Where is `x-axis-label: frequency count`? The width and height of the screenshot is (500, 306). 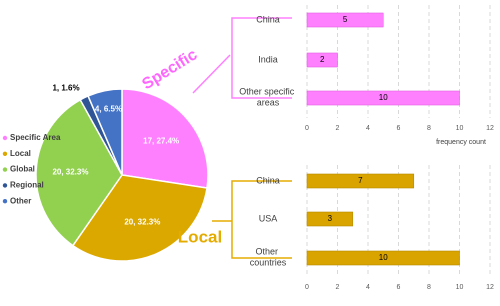
x-axis-label: frequency count is located at coordinates (461, 142).